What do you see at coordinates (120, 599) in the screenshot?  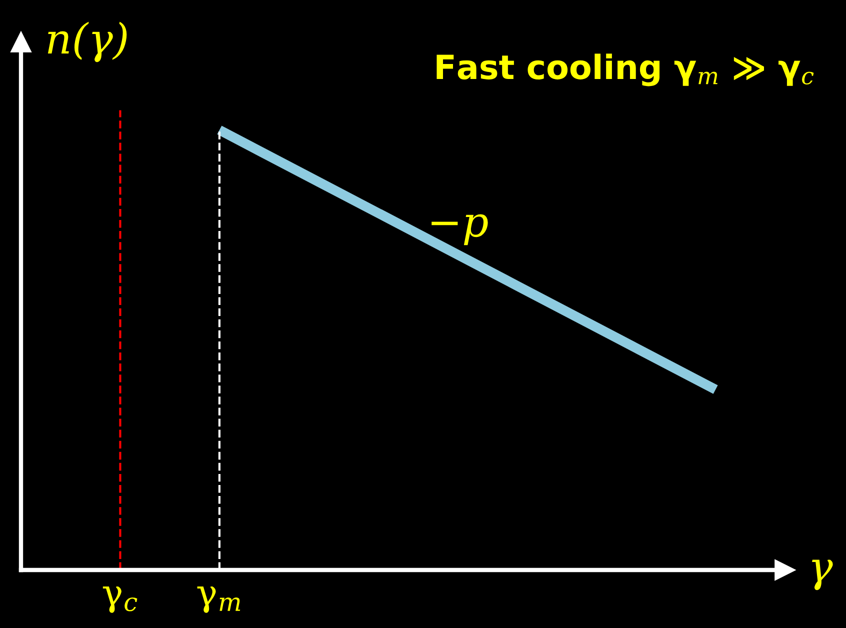 I see `x-tick-label: γ$_{c}$` at bounding box center [120, 599].